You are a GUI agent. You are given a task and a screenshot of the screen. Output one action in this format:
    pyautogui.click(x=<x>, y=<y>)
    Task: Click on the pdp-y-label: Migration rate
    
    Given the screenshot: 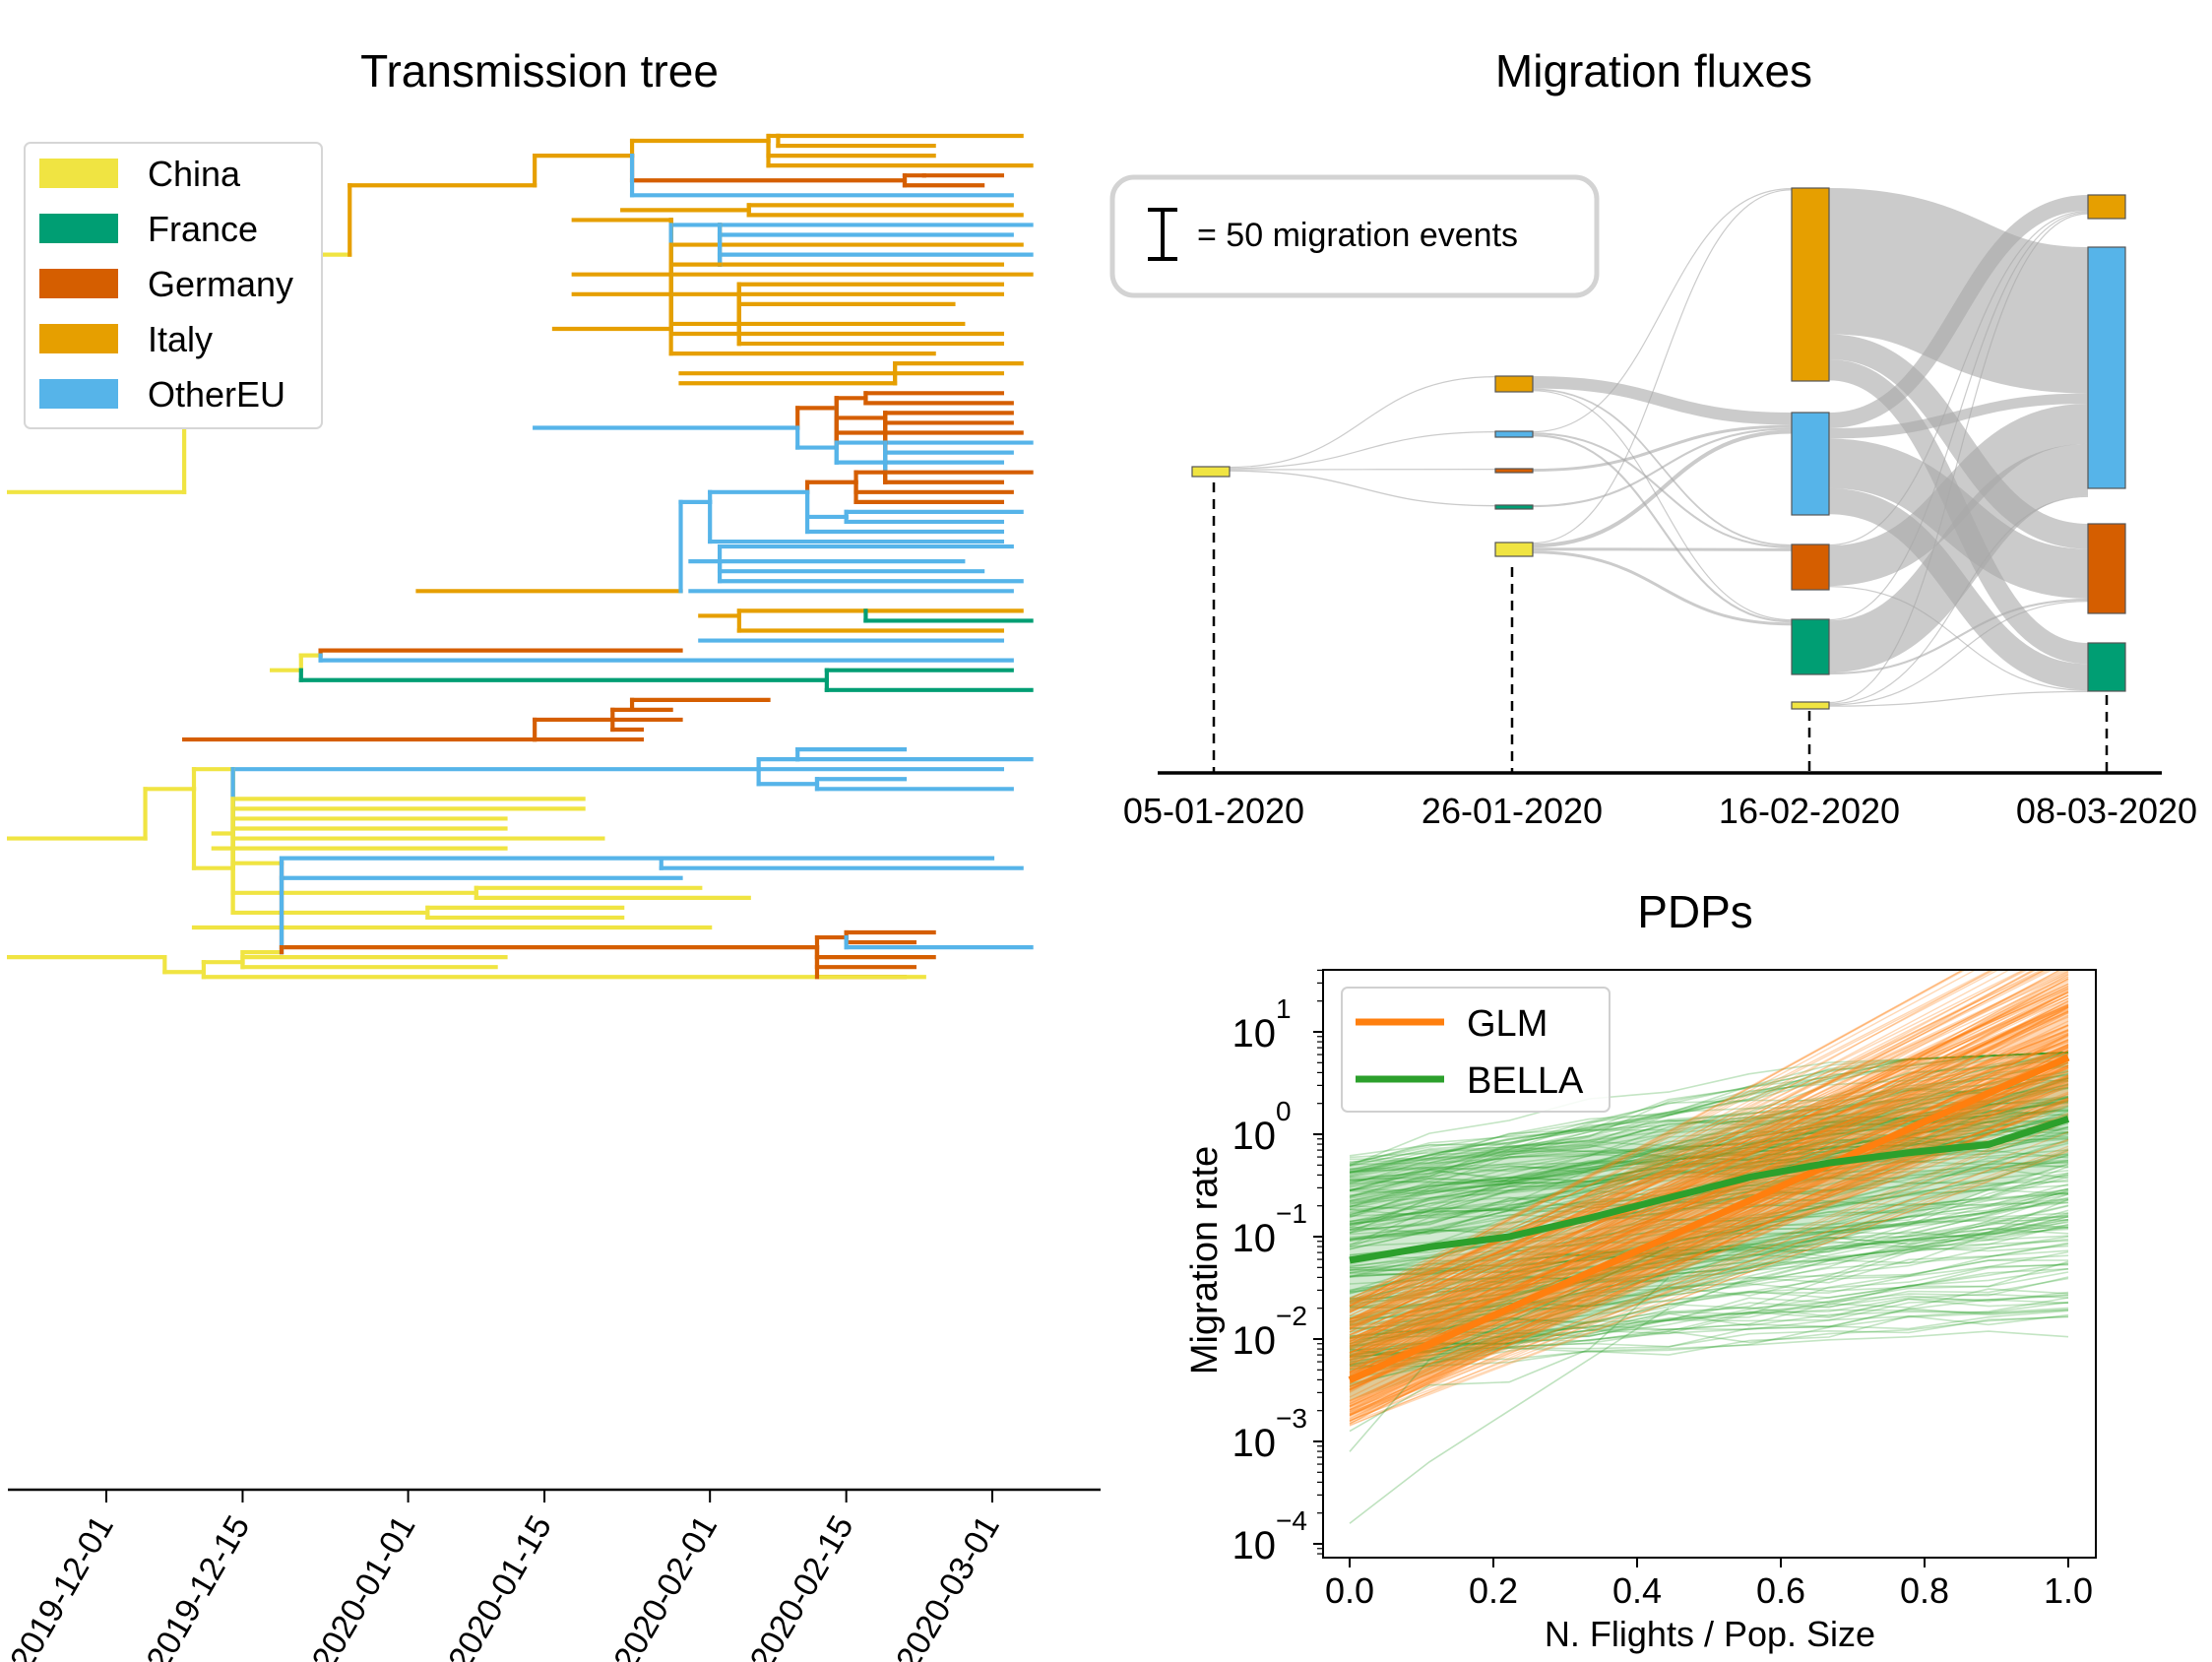 What is the action you would take?
    pyautogui.click(x=1205, y=1260)
    